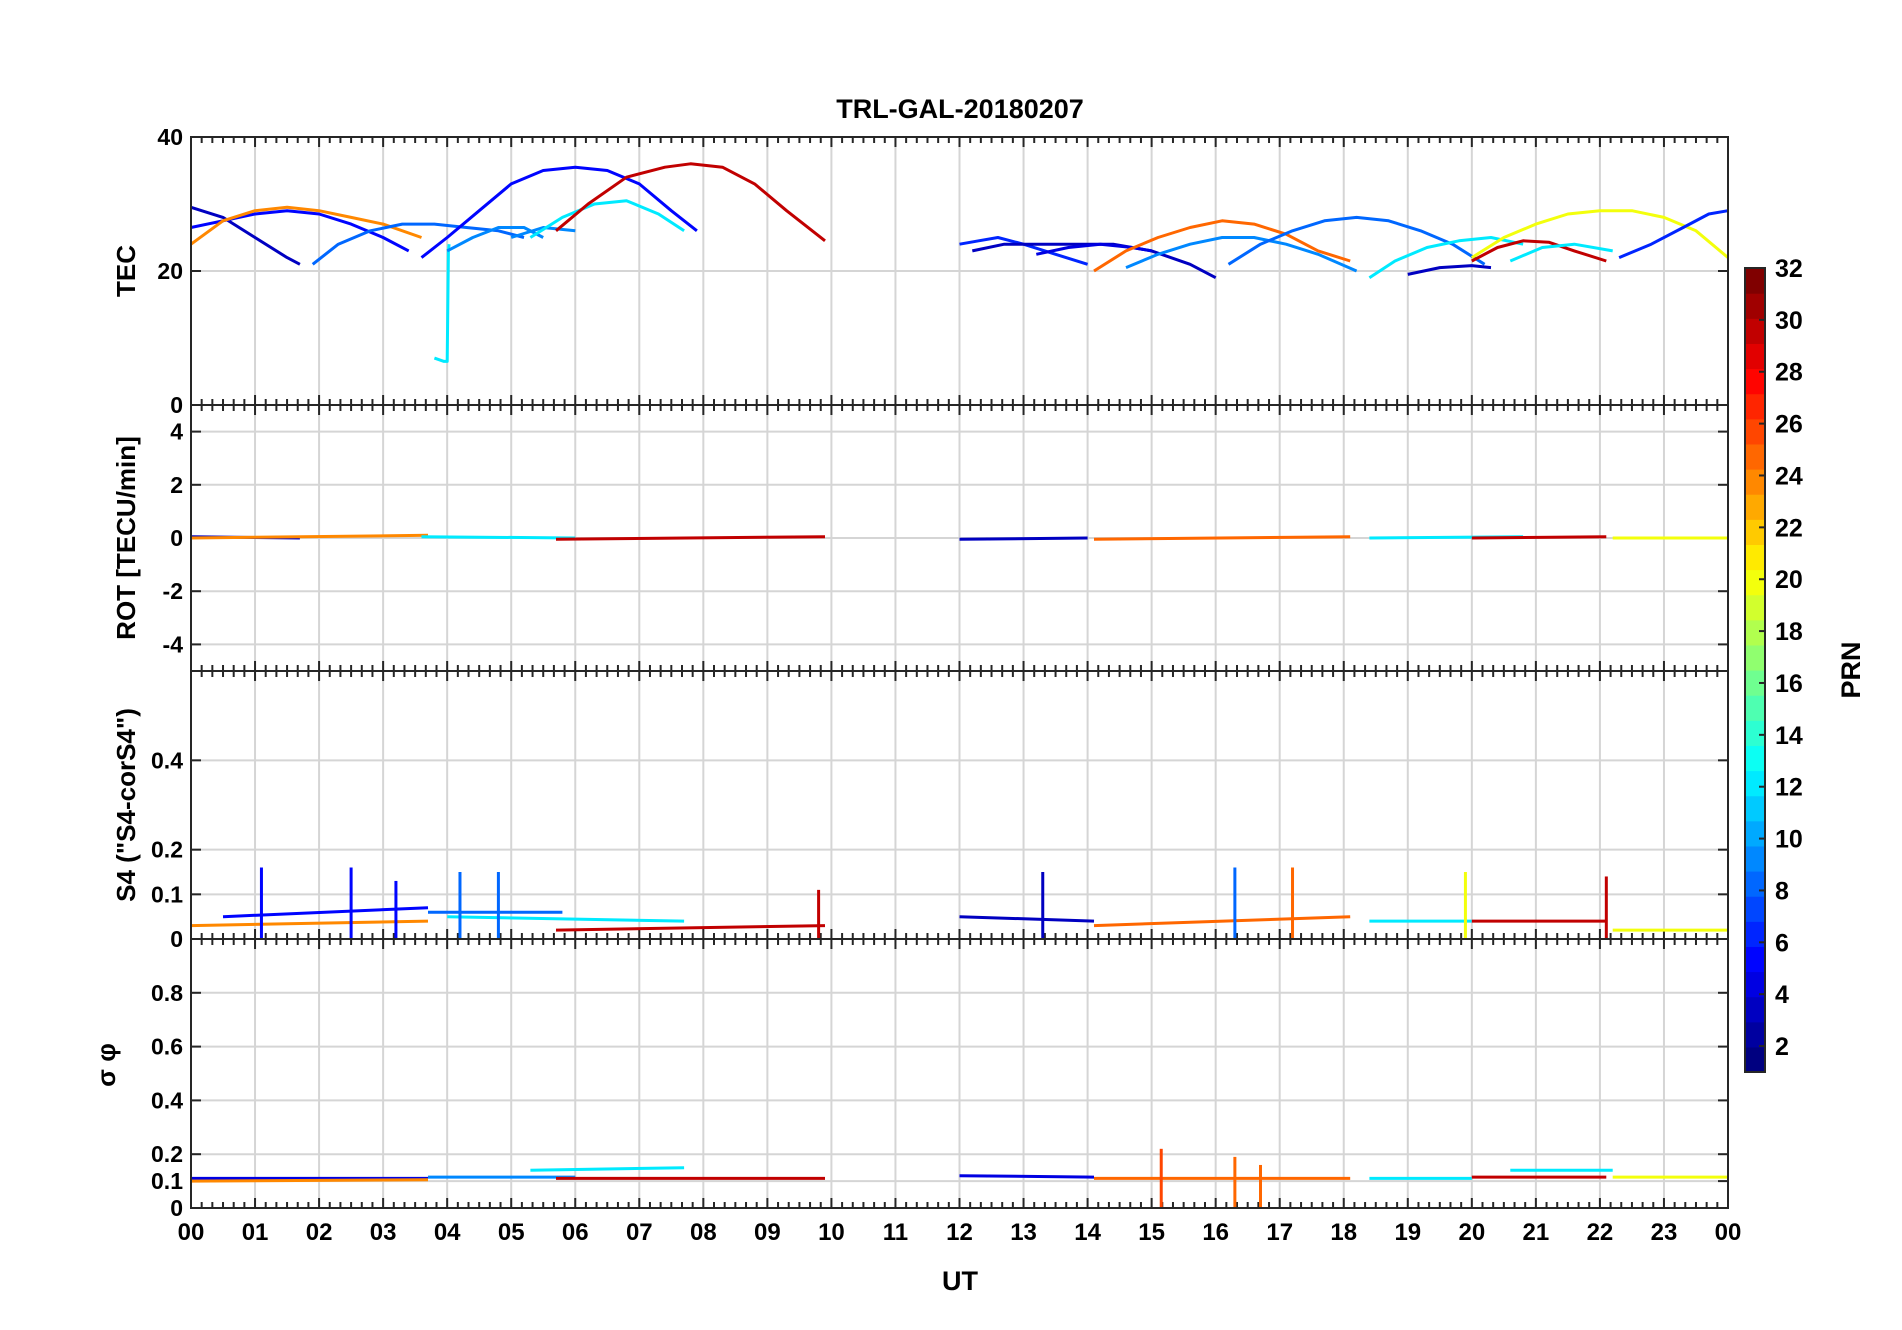 The width and height of the screenshot is (1902, 1330). What do you see at coordinates (176, 432) in the screenshot?
I see `y-tick-label: 4` at bounding box center [176, 432].